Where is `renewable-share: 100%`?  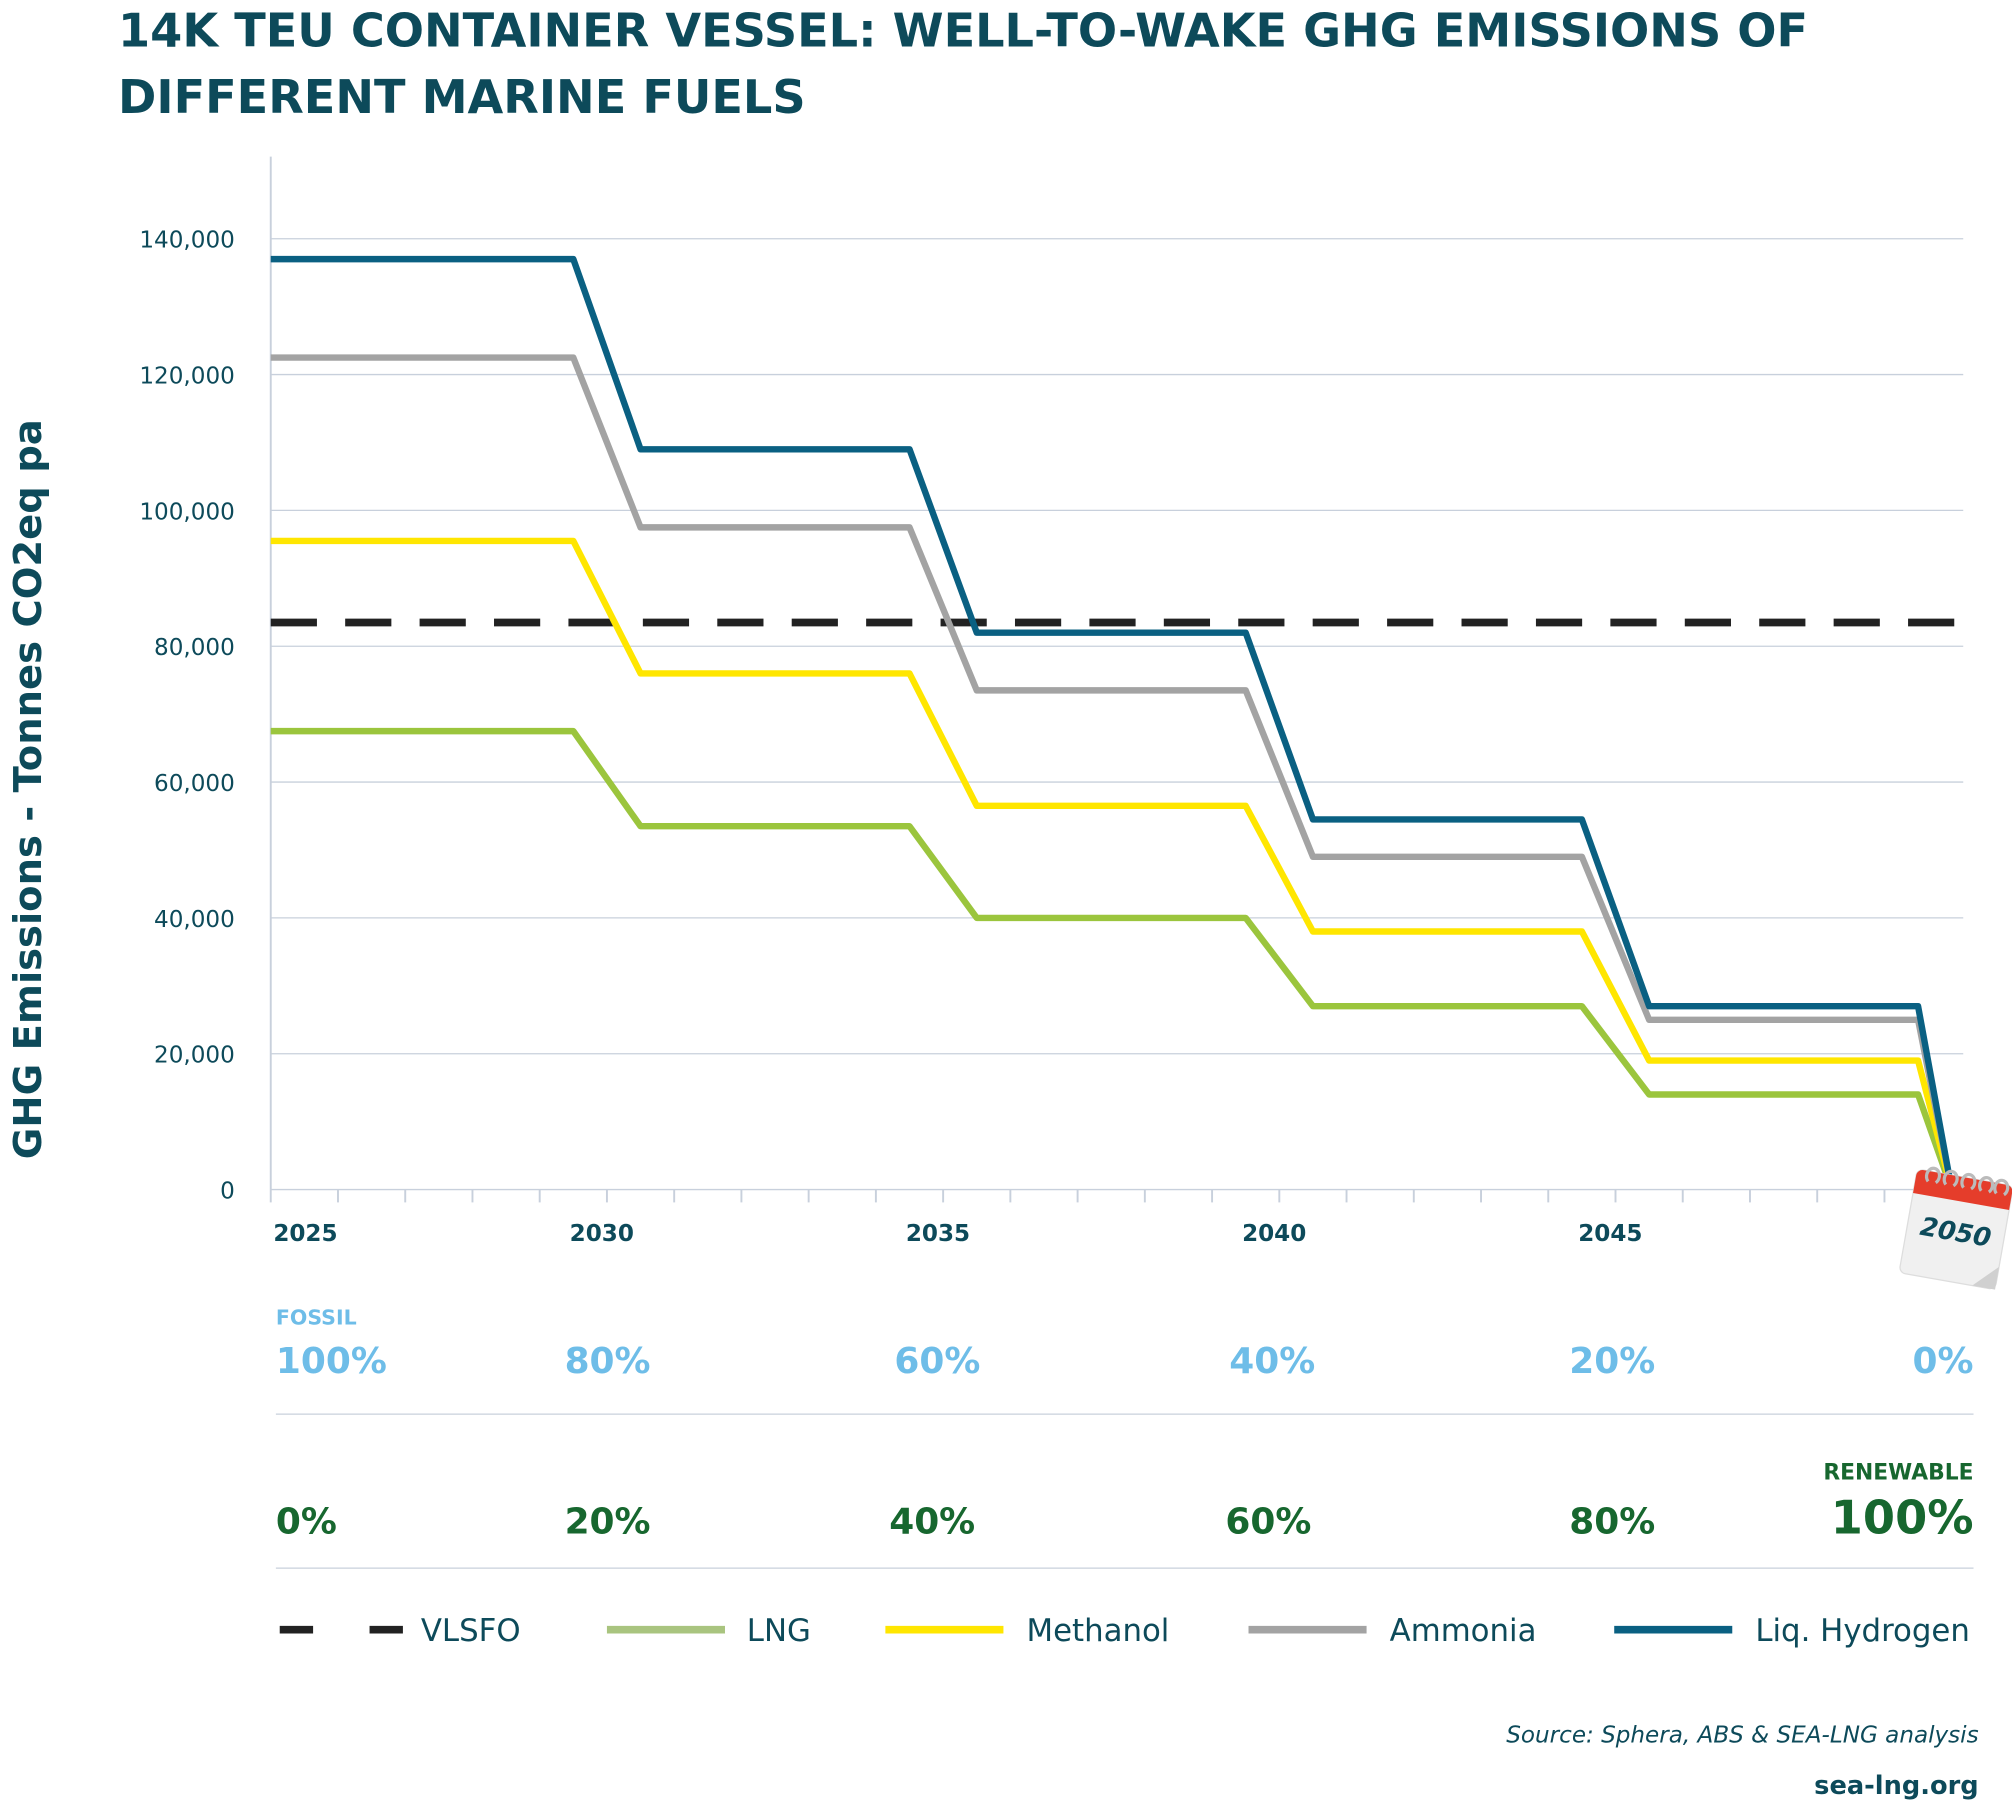
renewable-share: 100% is located at coordinates (1902, 1517).